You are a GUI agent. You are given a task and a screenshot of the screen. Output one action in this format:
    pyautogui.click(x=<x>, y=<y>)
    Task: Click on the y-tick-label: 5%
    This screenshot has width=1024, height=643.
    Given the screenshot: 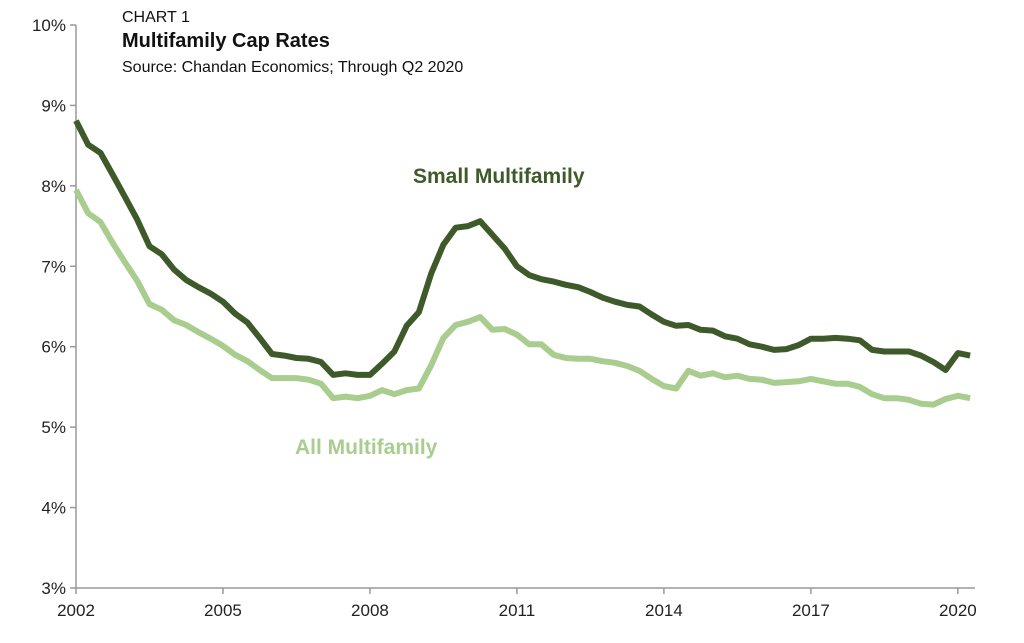 What is the action you would take?
    pyautogui.click(x=53, y=427)
    